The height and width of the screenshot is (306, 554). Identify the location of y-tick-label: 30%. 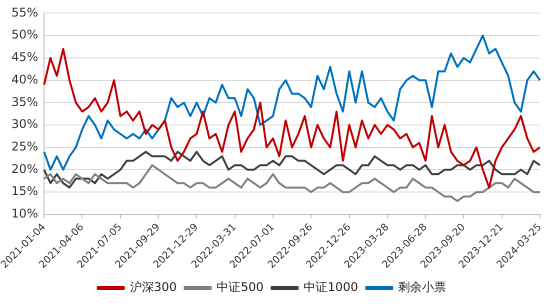
(24, 124).